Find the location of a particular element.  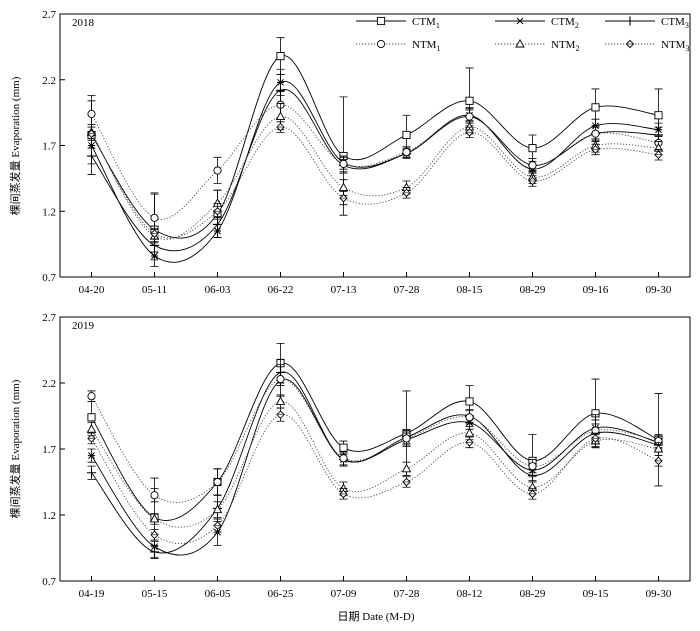

x-tick-label: 06-25 is located at coordinates (281, 594).